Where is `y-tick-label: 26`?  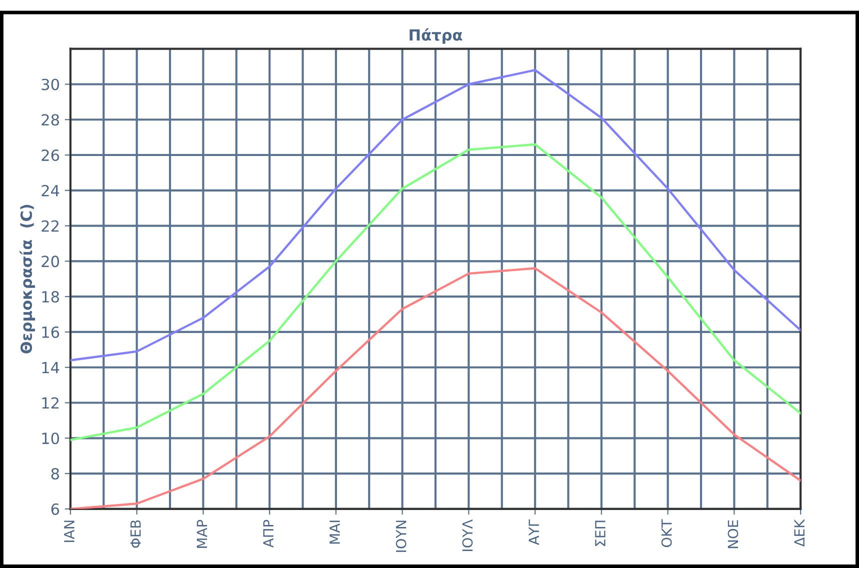
y-tick-label: 26 is located at coordinates (51, 155).